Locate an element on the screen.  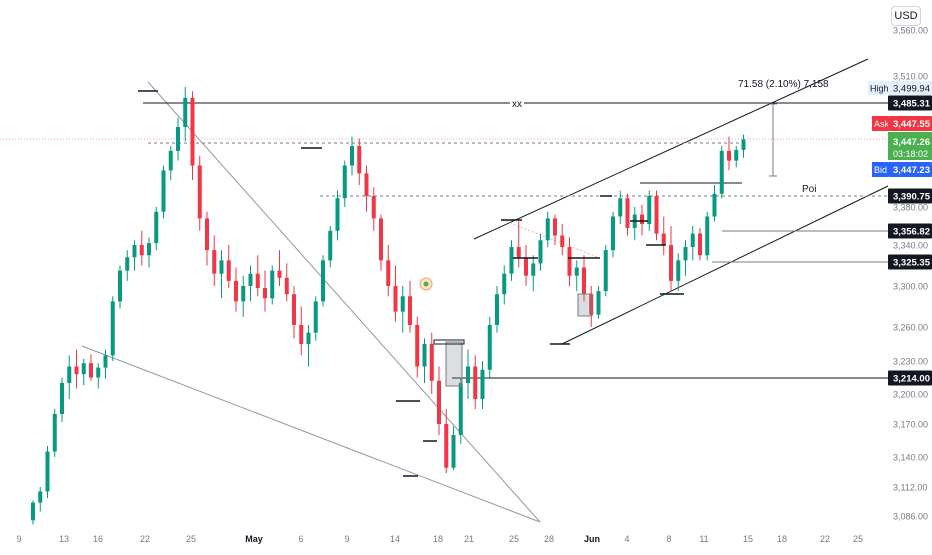
measure-label: 71.58 (2.10%) 7,158 is located at coordinates (783, 84).